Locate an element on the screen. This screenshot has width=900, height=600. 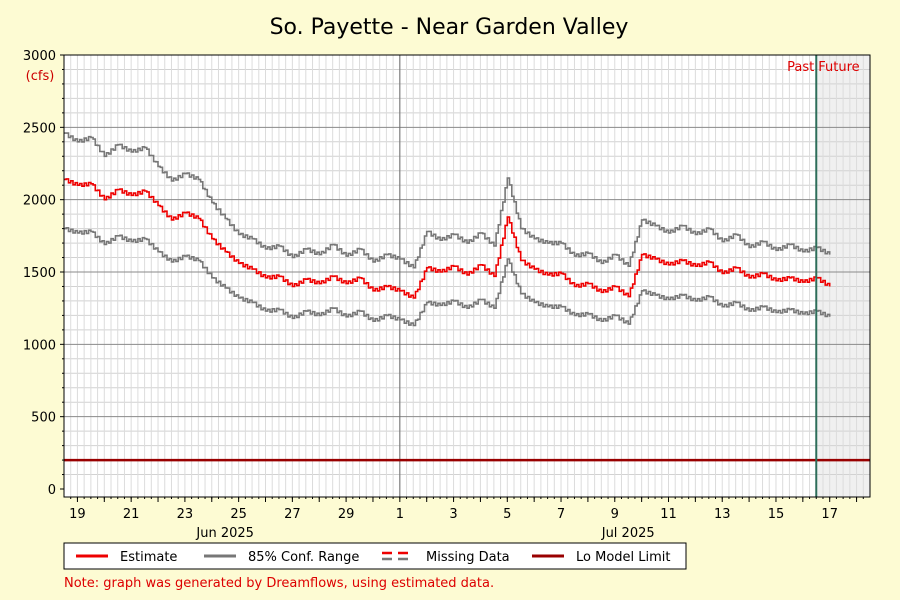
y-tick-label: 2500 is located at coordinates (39, 128).